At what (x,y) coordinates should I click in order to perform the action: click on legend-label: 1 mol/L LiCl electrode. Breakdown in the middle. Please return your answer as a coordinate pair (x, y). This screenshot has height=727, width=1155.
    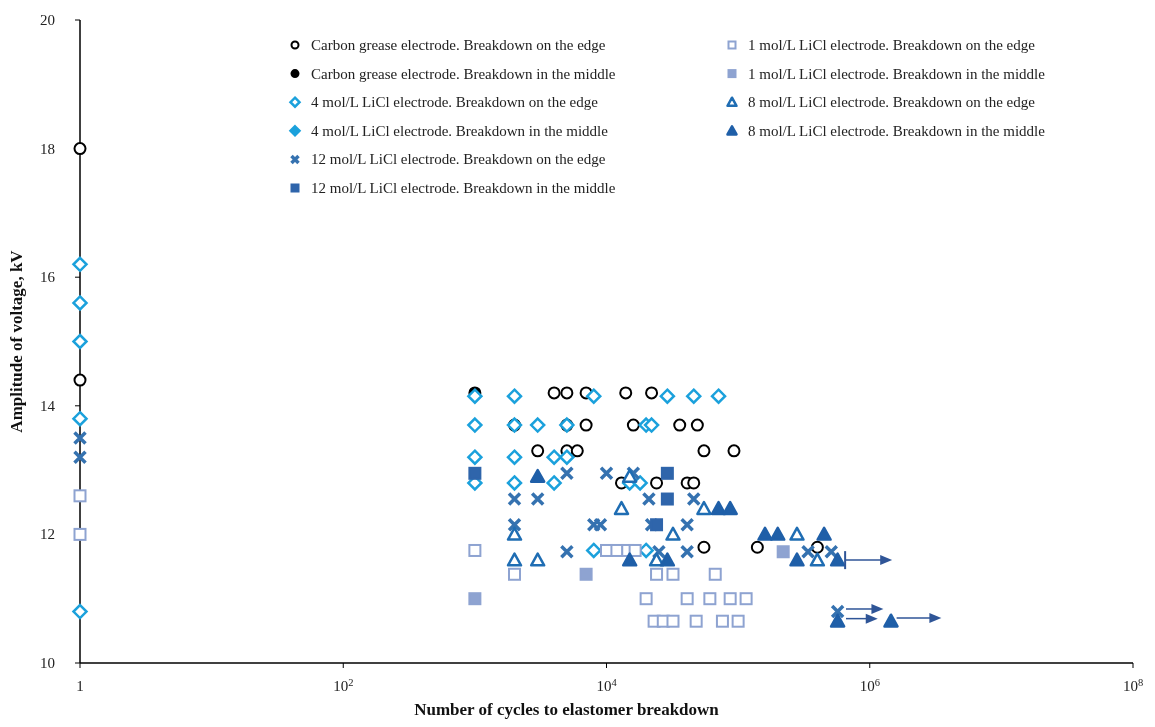
    Looking at the image, I should click on (897, 73).